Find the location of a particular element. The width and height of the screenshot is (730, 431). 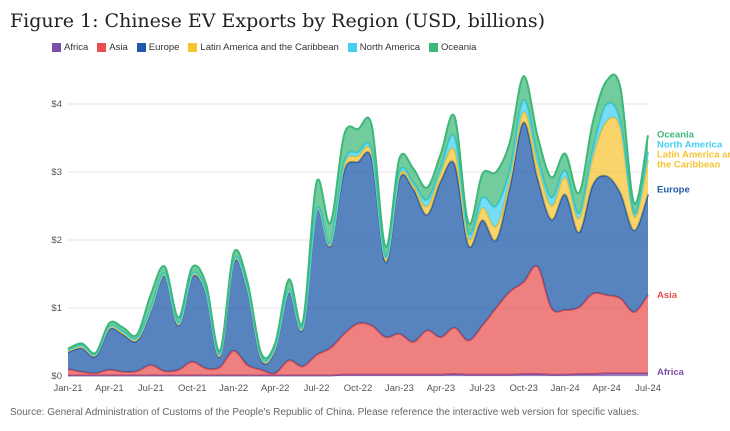

legend-label-asia: Asia is located at coordinates (118, 47).